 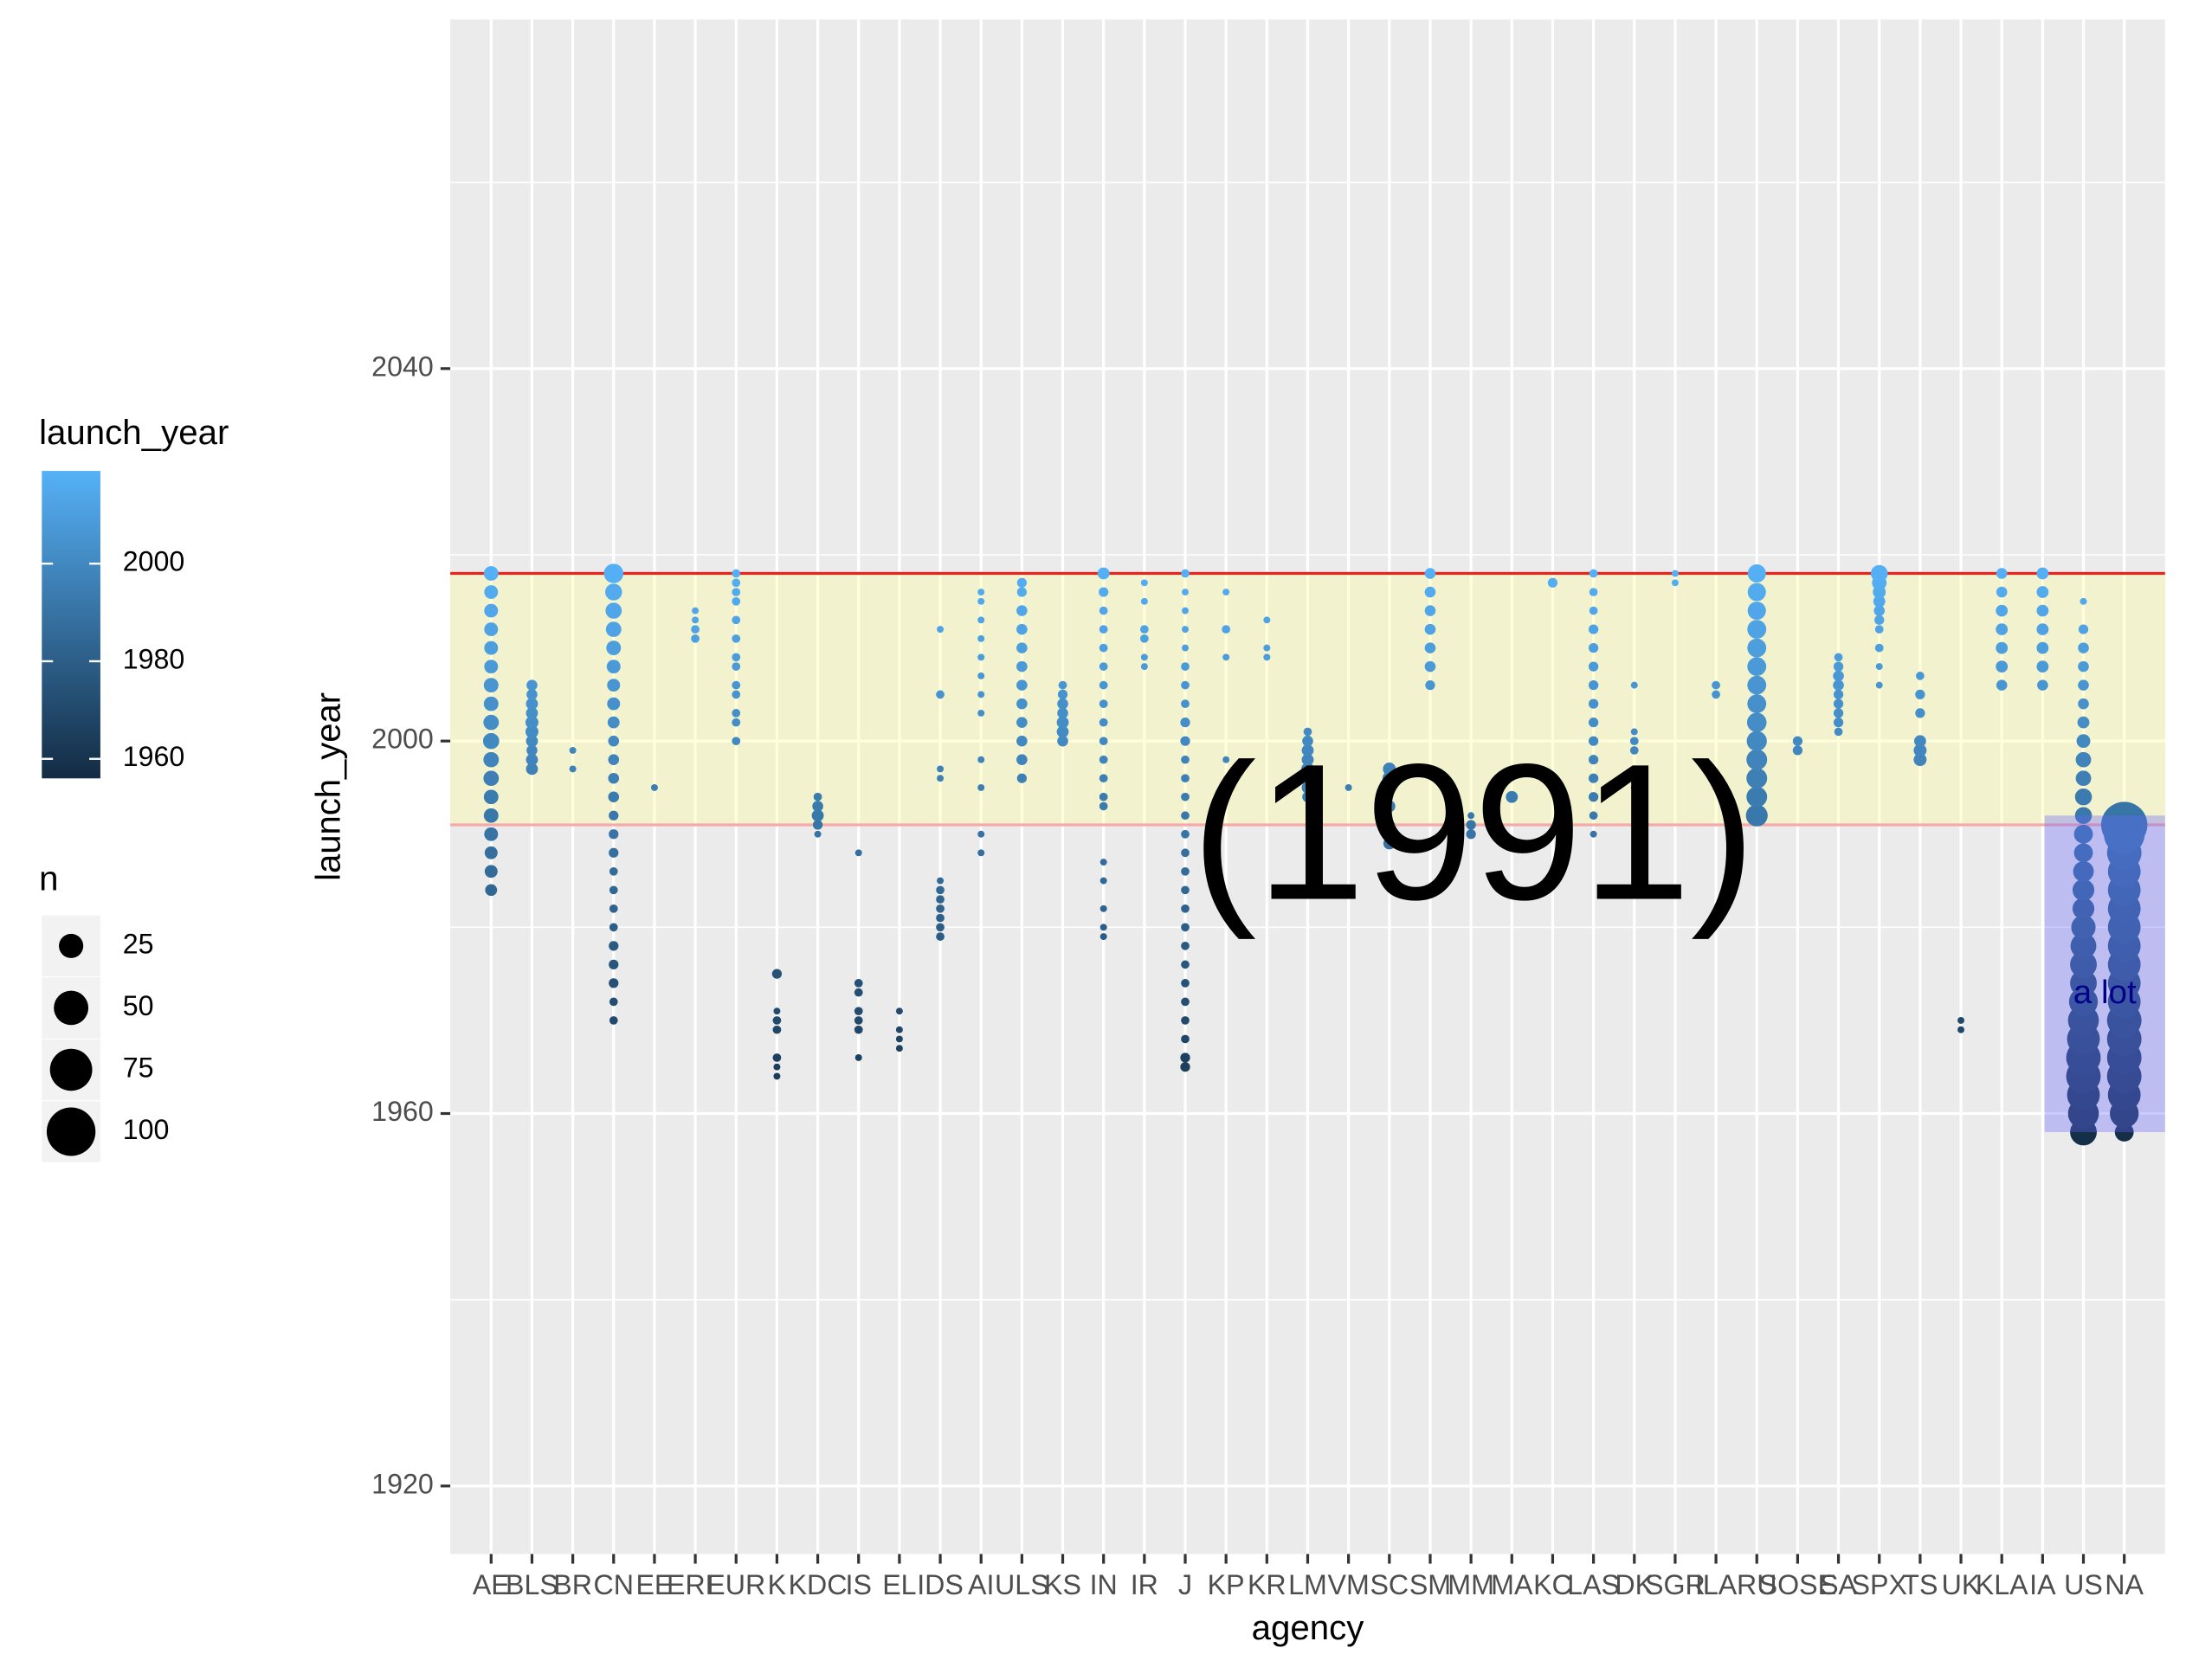 What do you see at coordinates (147, 1129) in the screenshot?
I see `size-legend-label: 100` at bounding box center [147, 1129].